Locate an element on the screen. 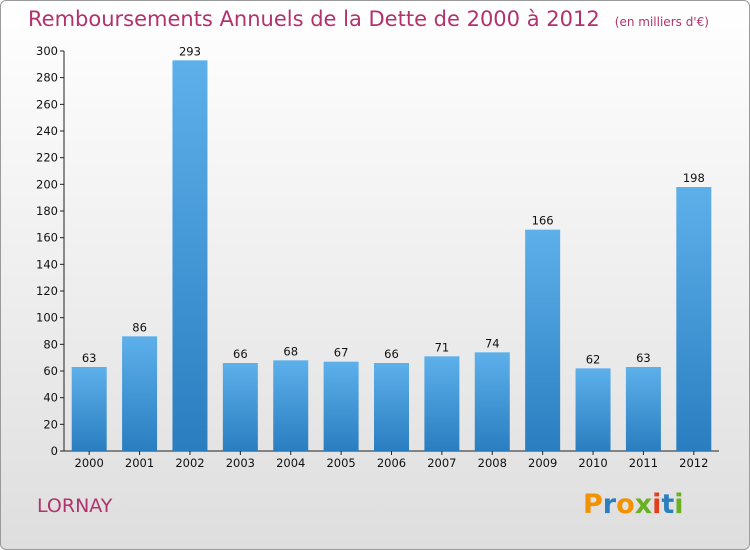 The image size is (750, 550). logo-letter: x is located at coordinates (643, 504).